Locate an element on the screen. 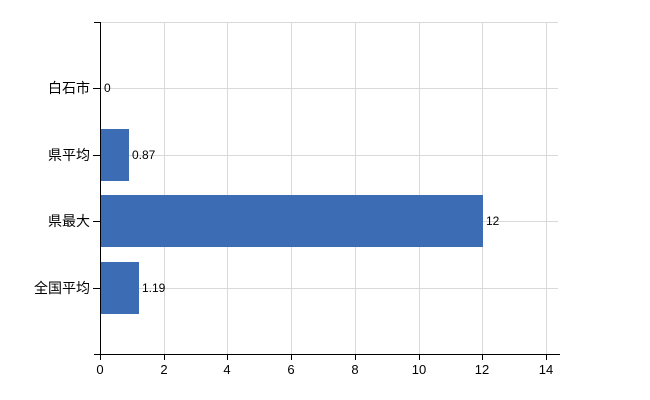  x-axis-tick-label: 12 is located at coordinates (482, 369).